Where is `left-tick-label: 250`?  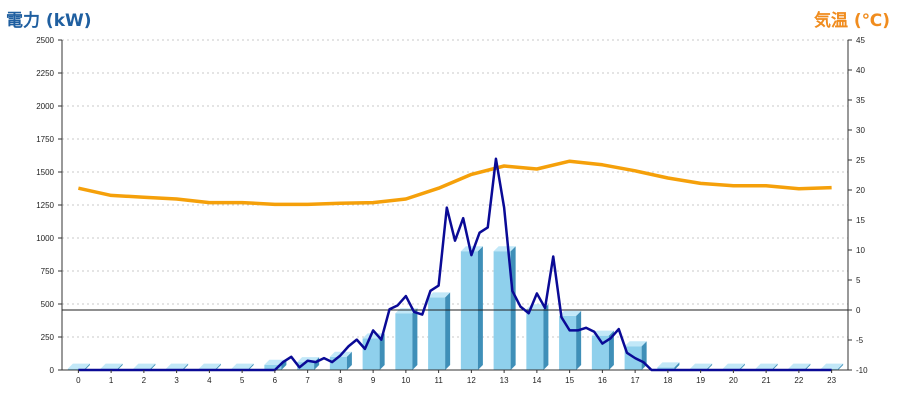 left-tick-label: 250 is located at coordinates (48, 337).